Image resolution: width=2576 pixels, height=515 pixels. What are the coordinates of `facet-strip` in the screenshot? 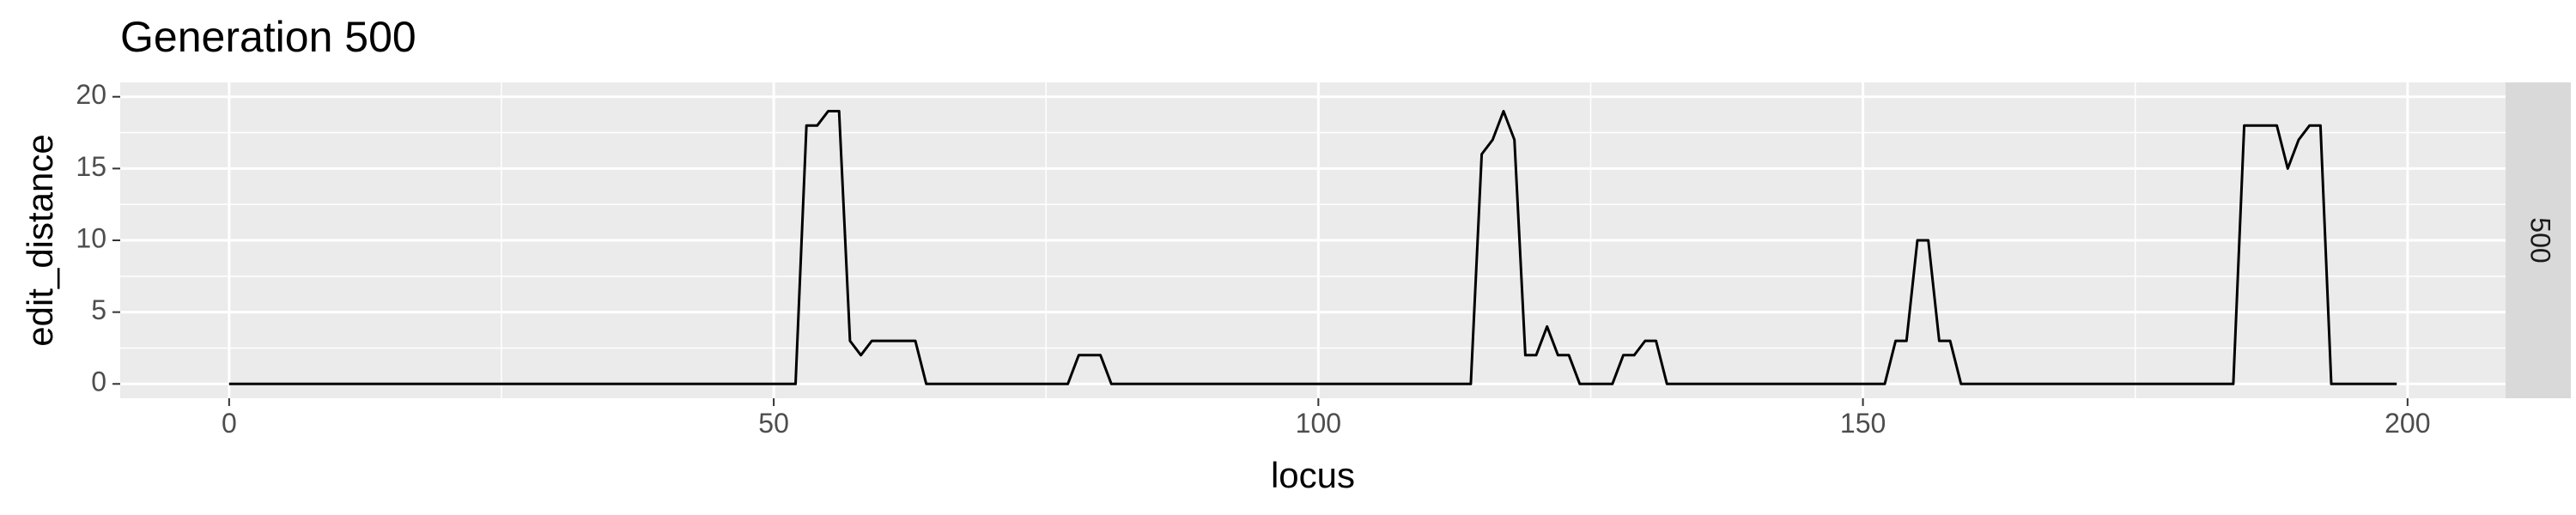 It's located at (2538, 240).